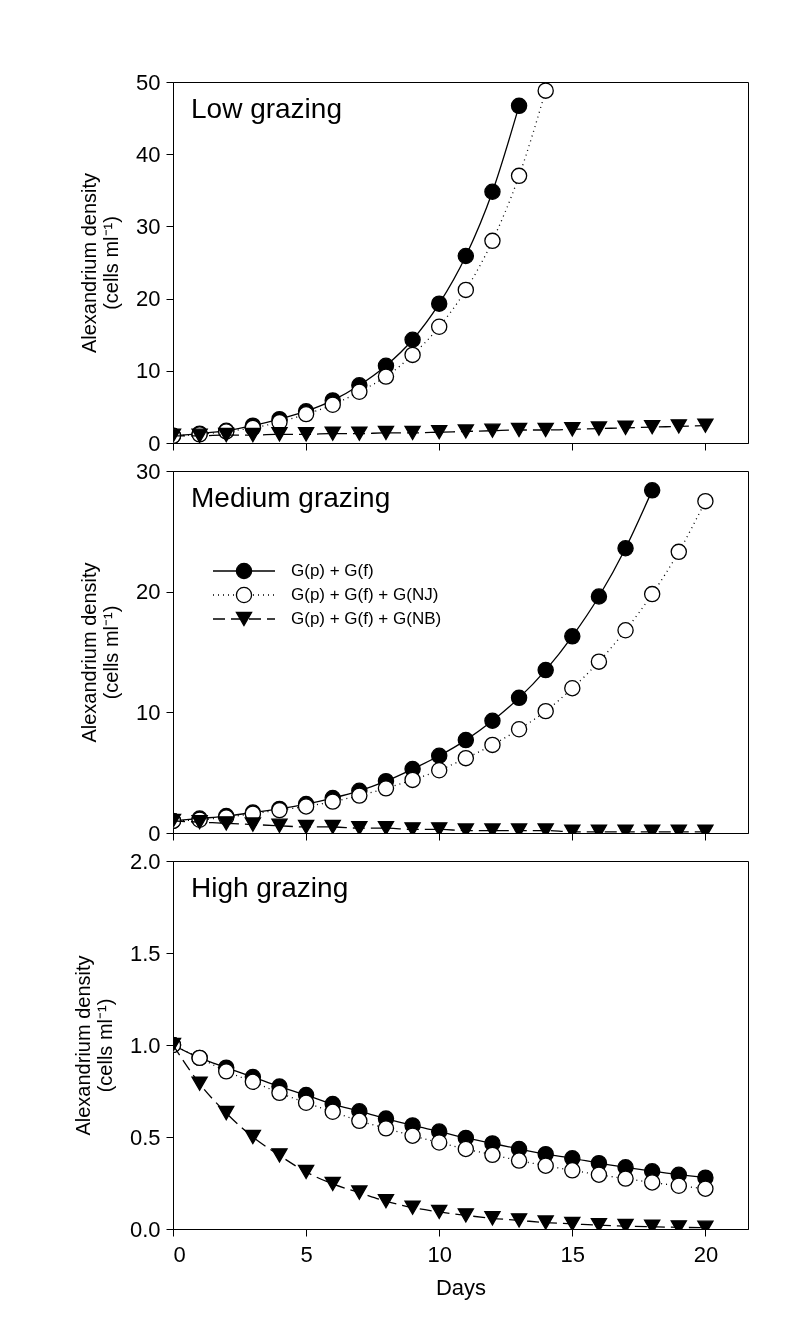 This screenshot has width=806, height=1329. I want to click on x-tick-label: 5, so click(306, 1254).